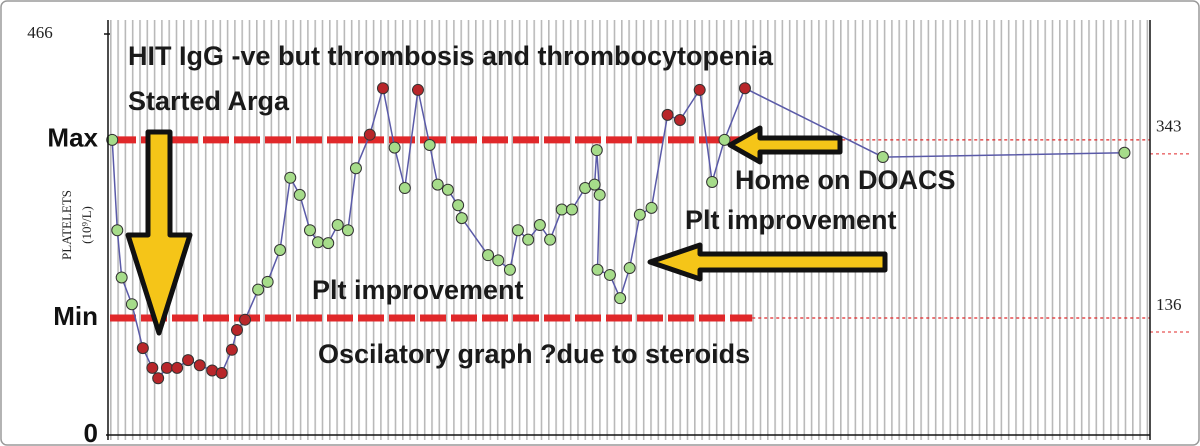  Describe the element at coordinates (159, 232) in the screenshot. I see `down-arrow` at that location.